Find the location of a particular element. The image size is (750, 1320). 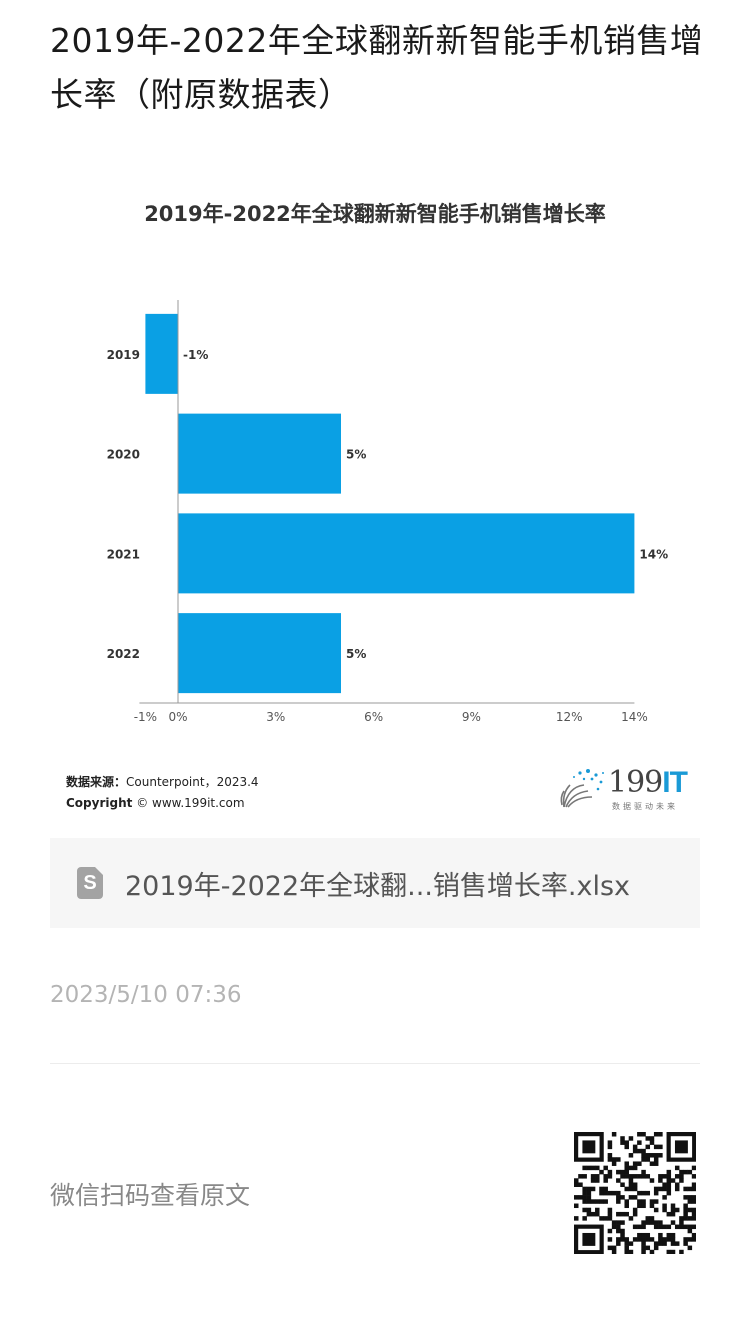

attachment-card: S 2019年-2022年全球翻...销售增长率.xlsx is located at coordinates (375, 883).